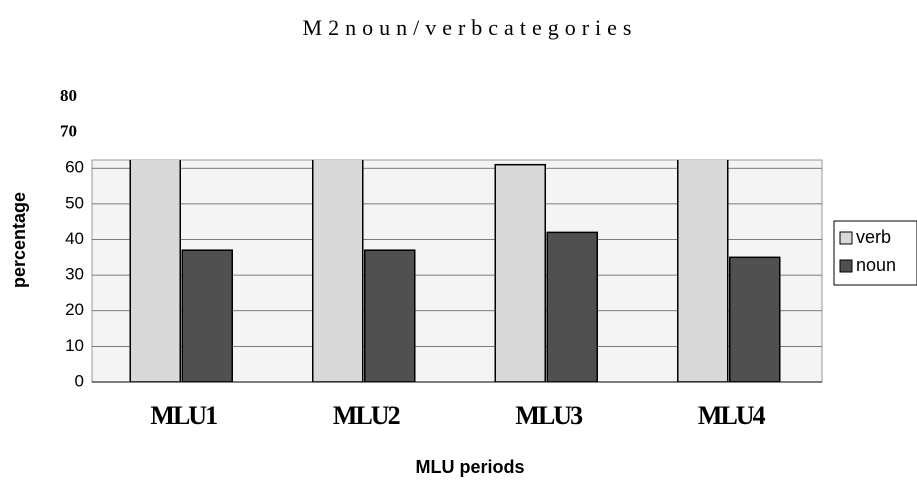  I want to click on chart-title: M2noun/verbcategories, so click(470, 27).